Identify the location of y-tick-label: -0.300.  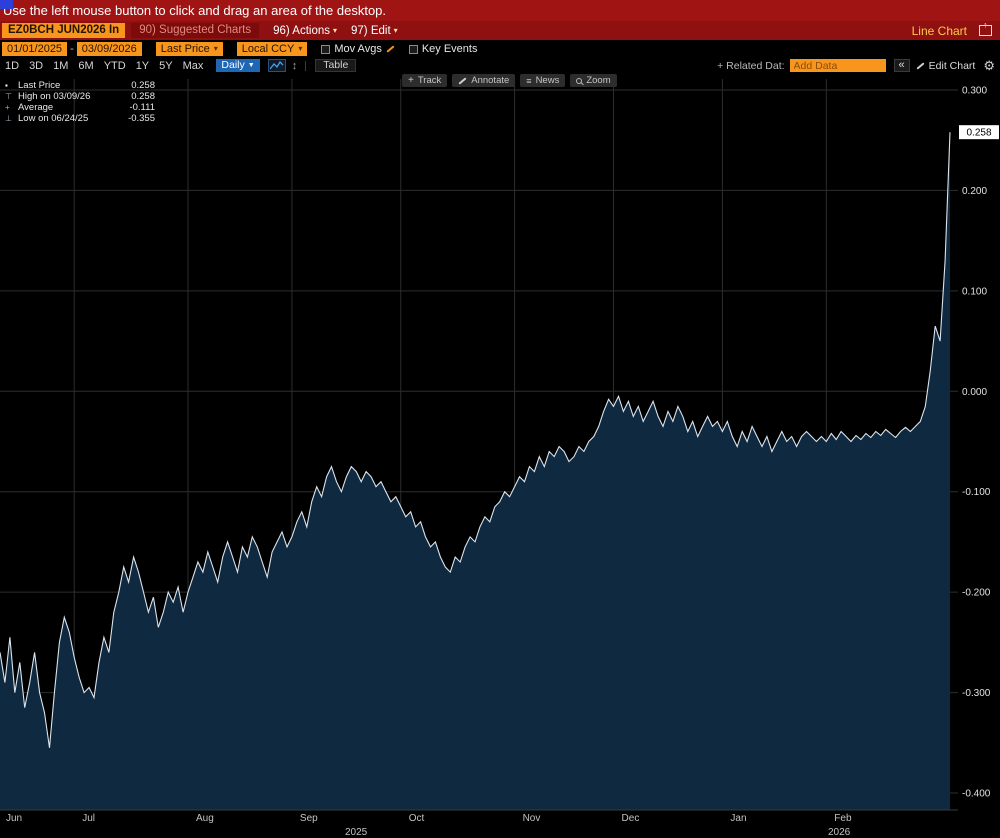
(976, 693).